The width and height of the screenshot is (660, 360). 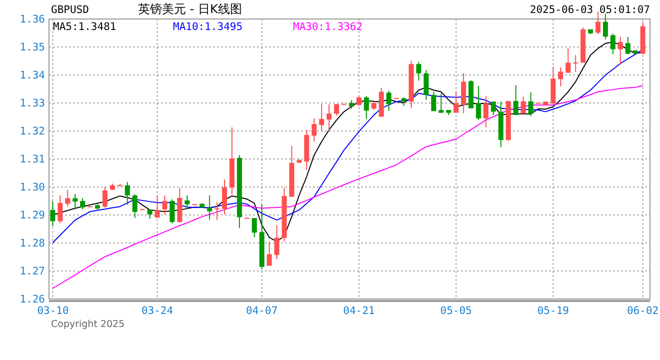 What do you see at coordinates (456, 311) in the screenshot?
I see `x-tick-label: 05-05` at bounding box center [456, 311].